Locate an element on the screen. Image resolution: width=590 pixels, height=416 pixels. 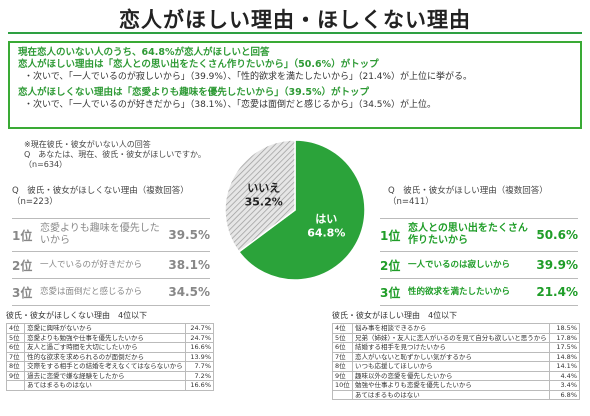
left-panel-question: Q 彼氏・彼女がほしくない理由（複数回答） is located at coordinates (100, 191).